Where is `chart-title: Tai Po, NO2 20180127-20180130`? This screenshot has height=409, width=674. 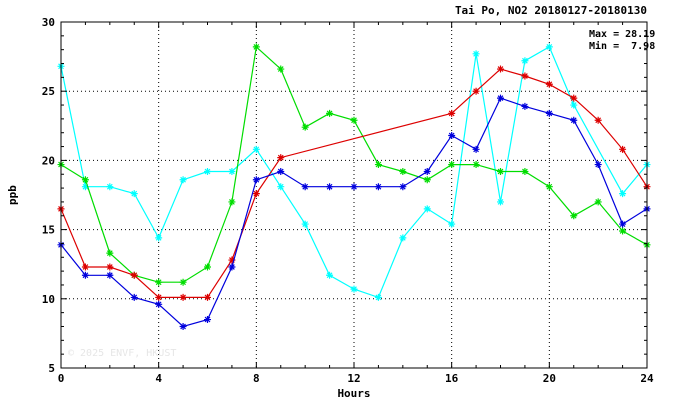 chart-title: Tai Po, NO2 20180127-20180130 is located at coordinates (551, 10).